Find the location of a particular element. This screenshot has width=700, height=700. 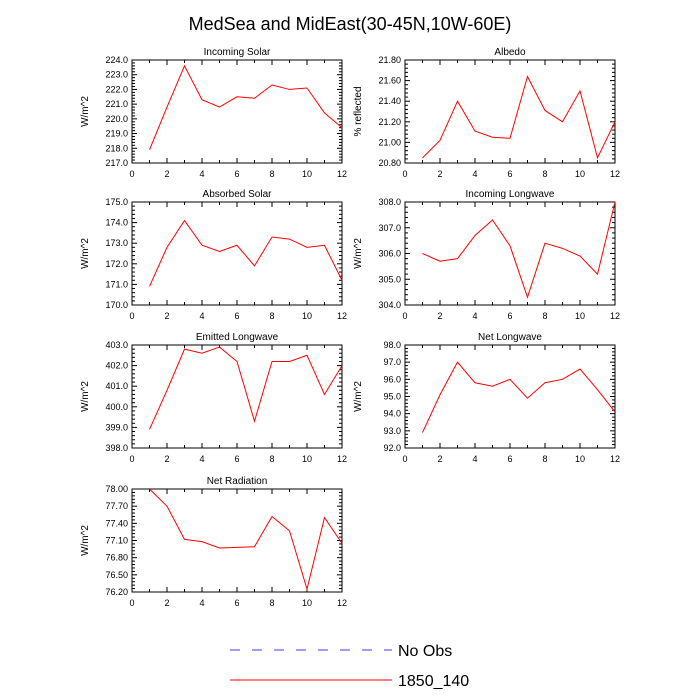

y-tick-label-emitted-longwave: 403.0 is located at coordinates (116, 345).